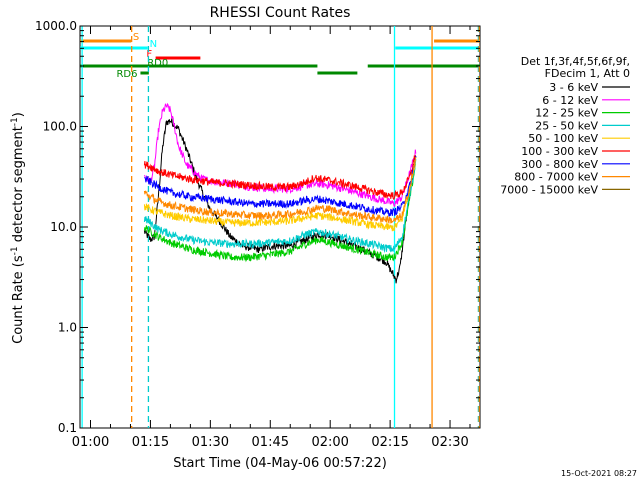 Image resolution: width=640 pixels, height=480 pixels. What do you see at coordinates (570, 100) in the screenshot?
I see `legend-label: 6 - 12 keV` at bounding box center [570, 100].